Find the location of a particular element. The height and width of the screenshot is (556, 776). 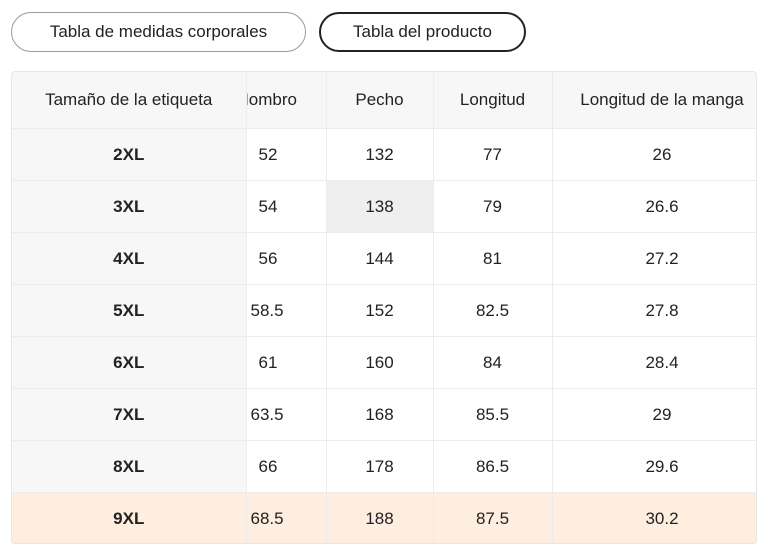

length-cell: 82.5 is located at coordinates (493, 310).